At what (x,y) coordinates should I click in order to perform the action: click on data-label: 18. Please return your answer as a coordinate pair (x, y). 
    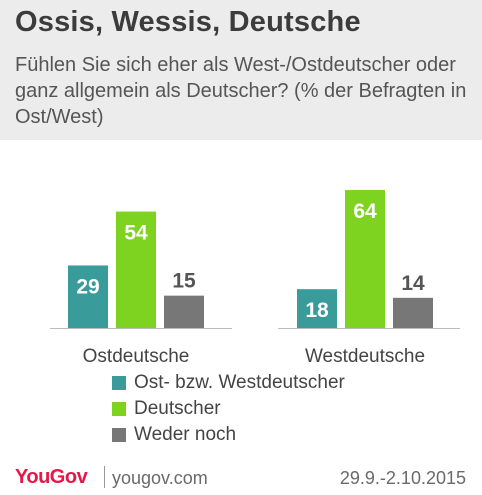
    Looking at the image, I should click on (317, 310).